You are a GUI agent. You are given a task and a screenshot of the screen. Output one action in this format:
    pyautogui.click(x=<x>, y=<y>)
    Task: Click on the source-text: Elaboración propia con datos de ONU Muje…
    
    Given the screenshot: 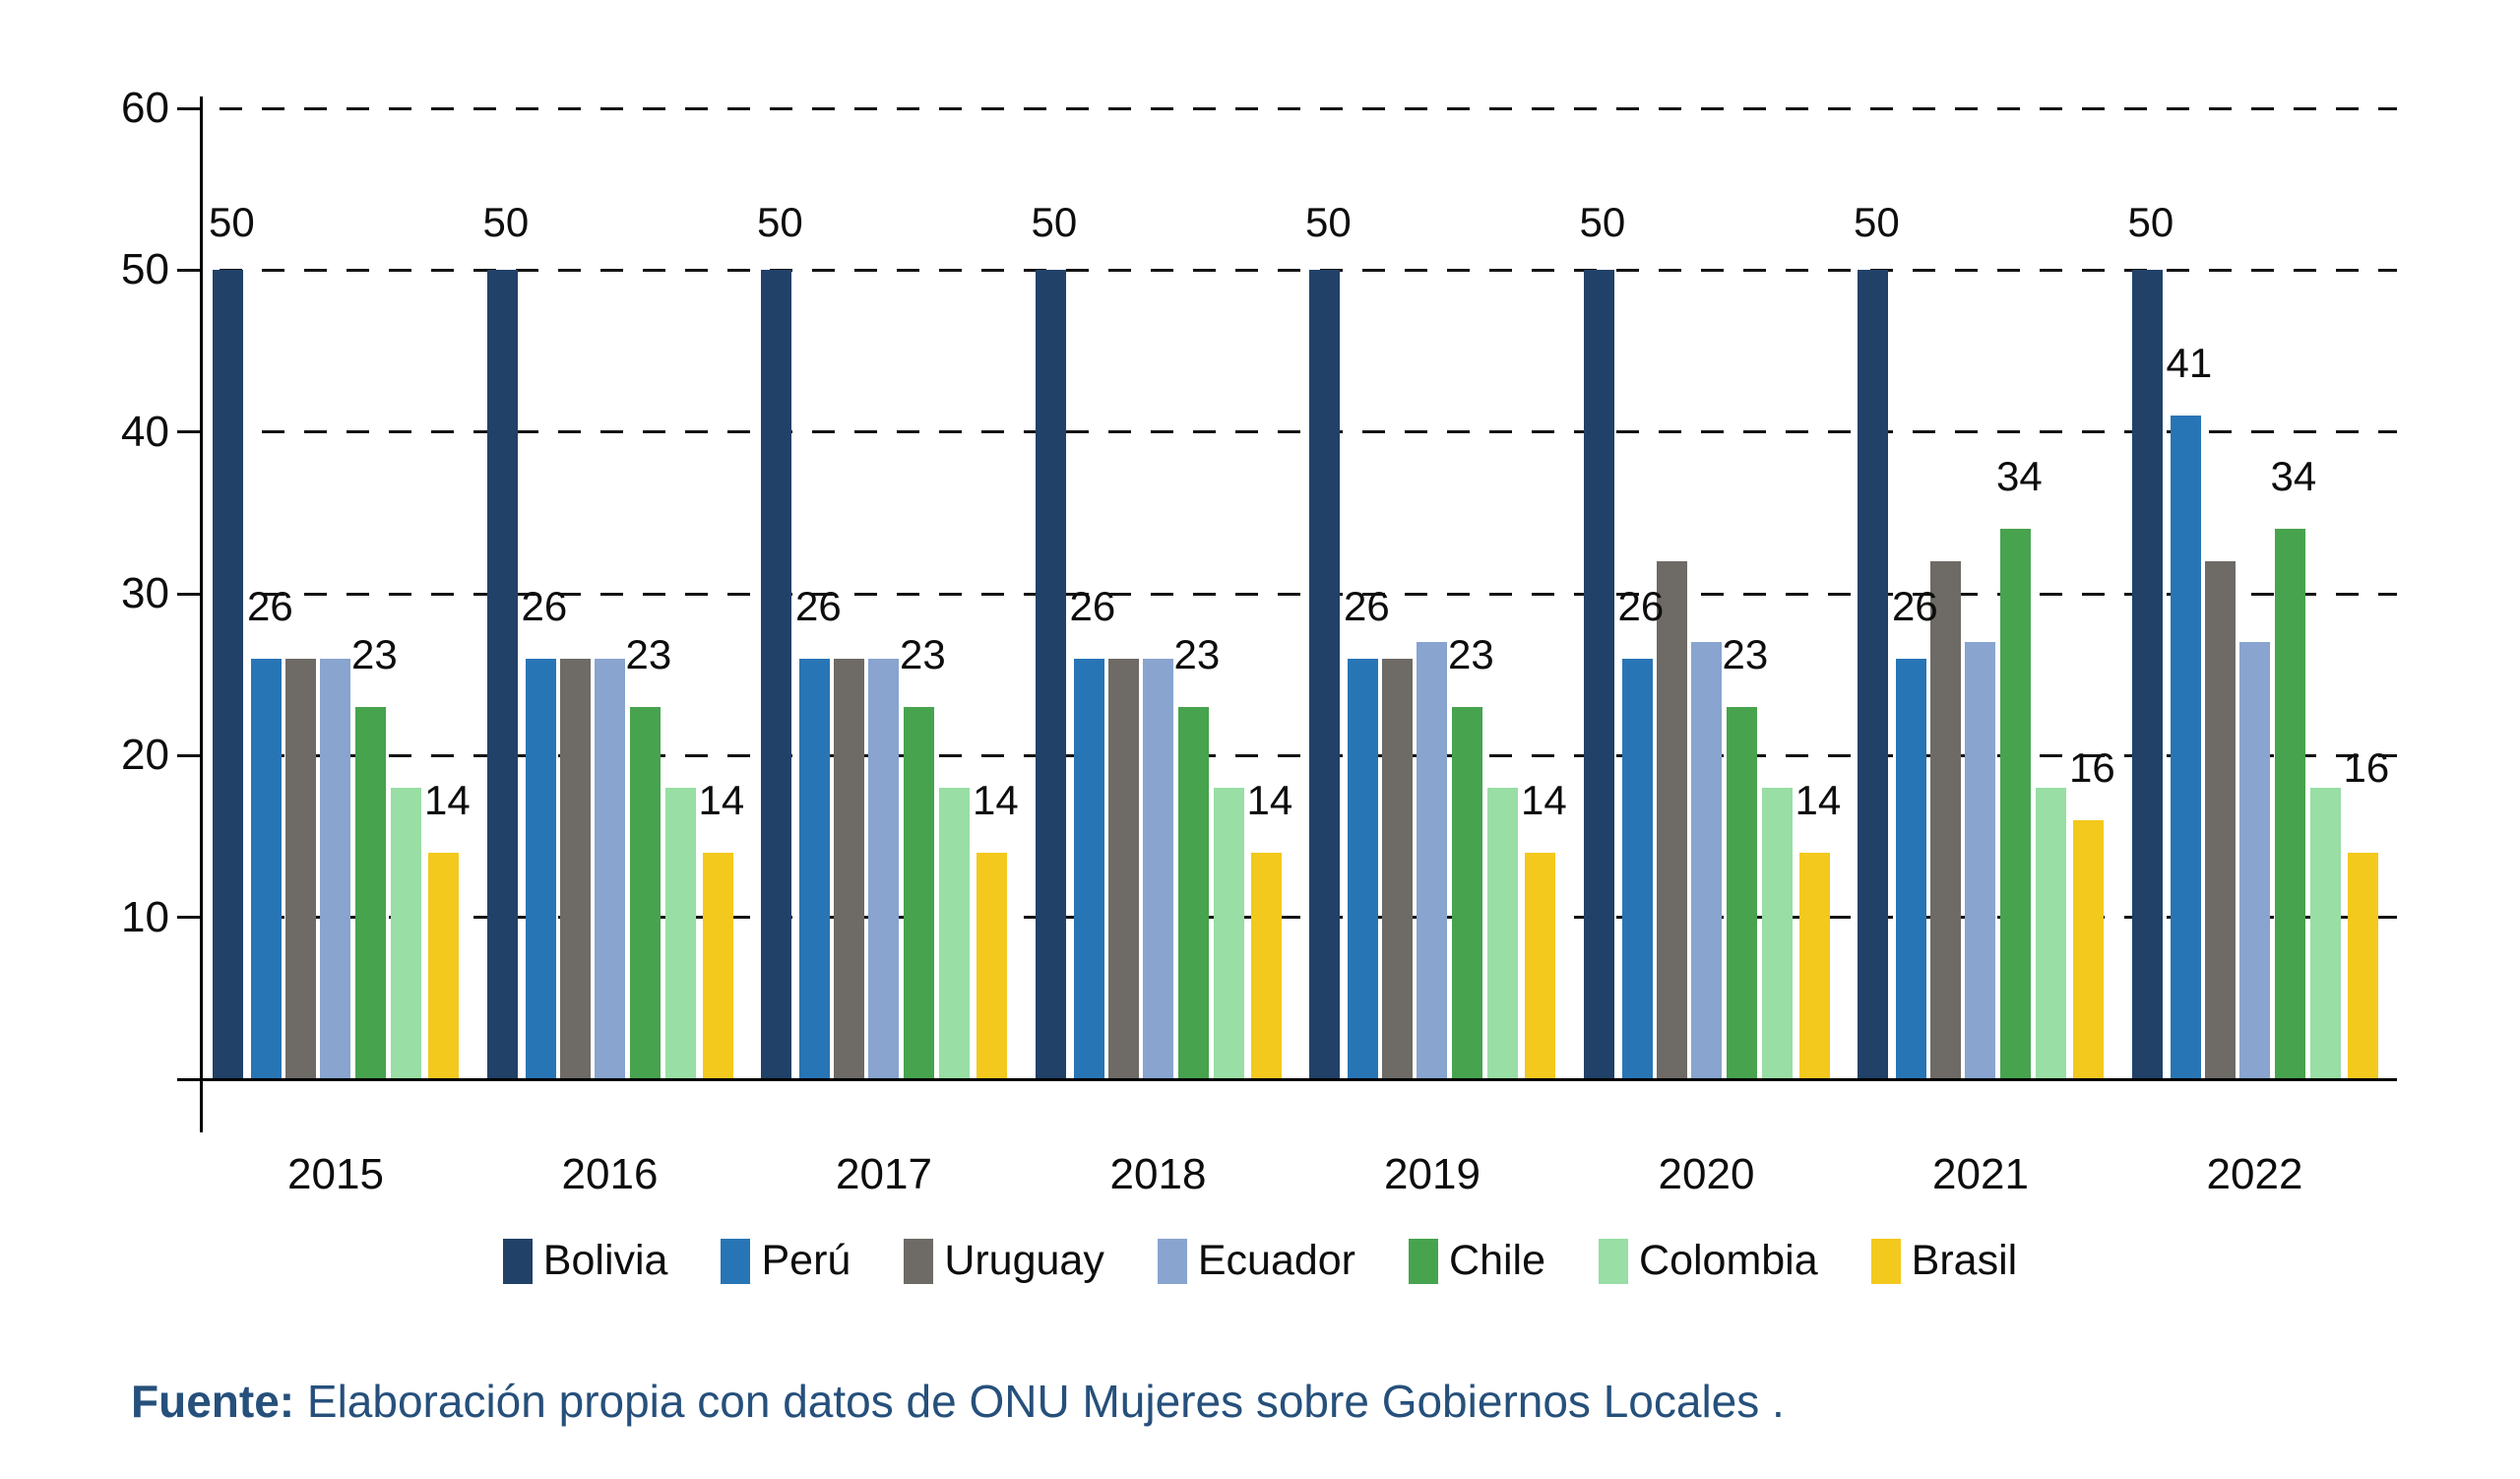 What is the action you would take?
    pyautogui.click(x=1039, y=1402)
    